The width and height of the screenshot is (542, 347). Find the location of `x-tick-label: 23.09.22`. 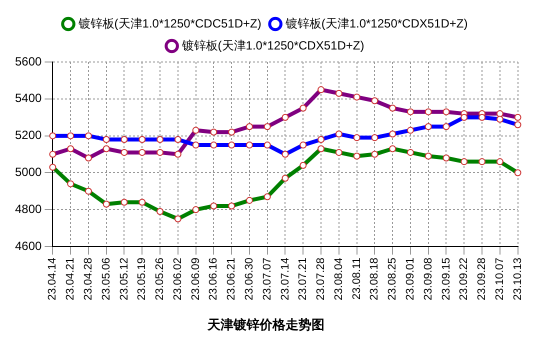

x-tick-label: 23.09.22 is located at coordinates (464, 279).